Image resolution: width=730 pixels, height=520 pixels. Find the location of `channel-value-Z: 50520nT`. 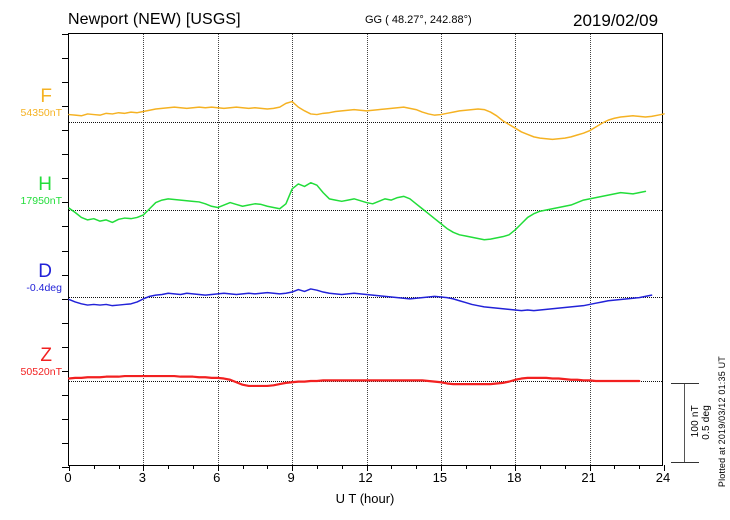

channel-value-Z: 50520nT is located at coordinates (41, 372).